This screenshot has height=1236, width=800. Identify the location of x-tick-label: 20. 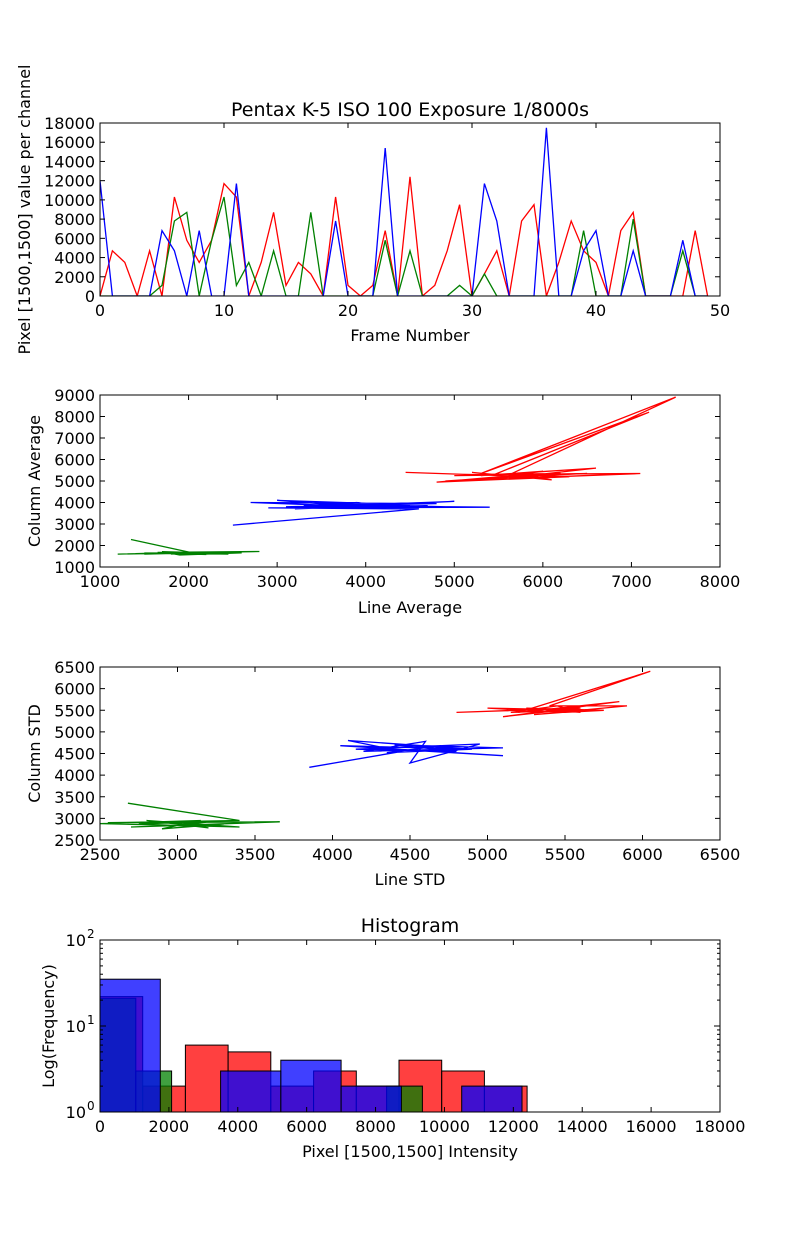
(348, 310).